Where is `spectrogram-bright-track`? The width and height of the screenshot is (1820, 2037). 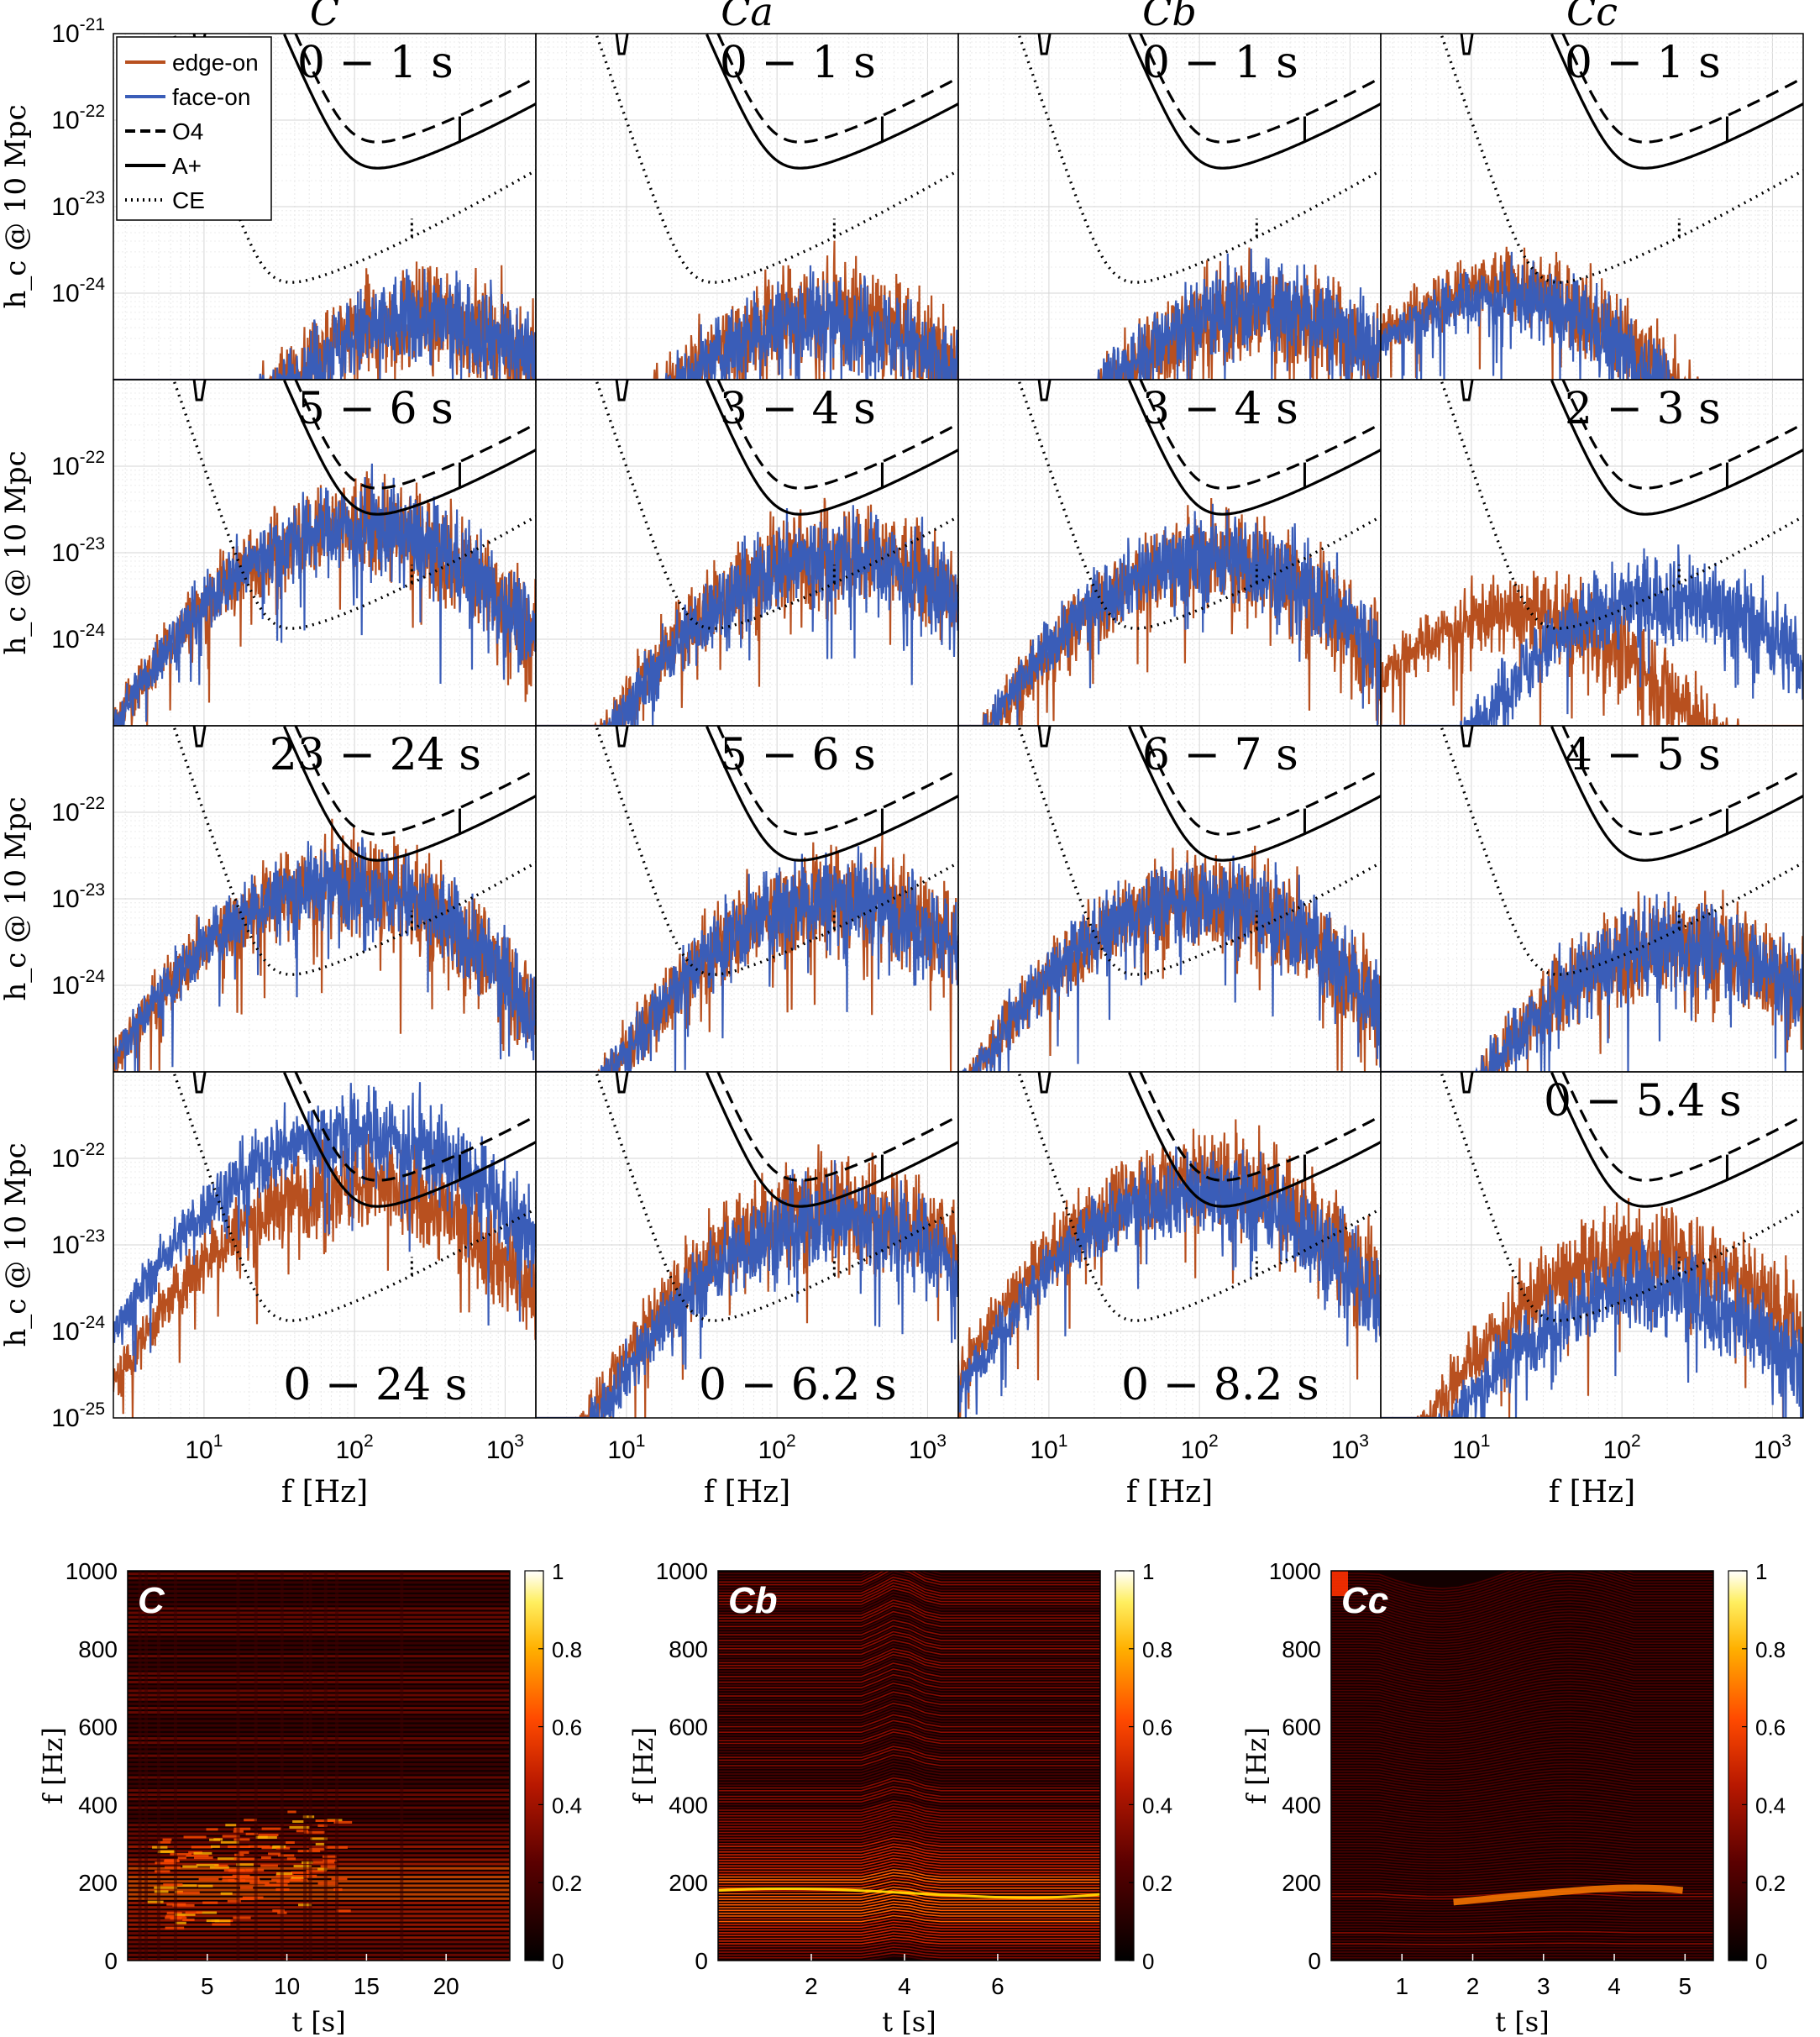
spectrogram-bright-track is located at coordinates (909, 1893).